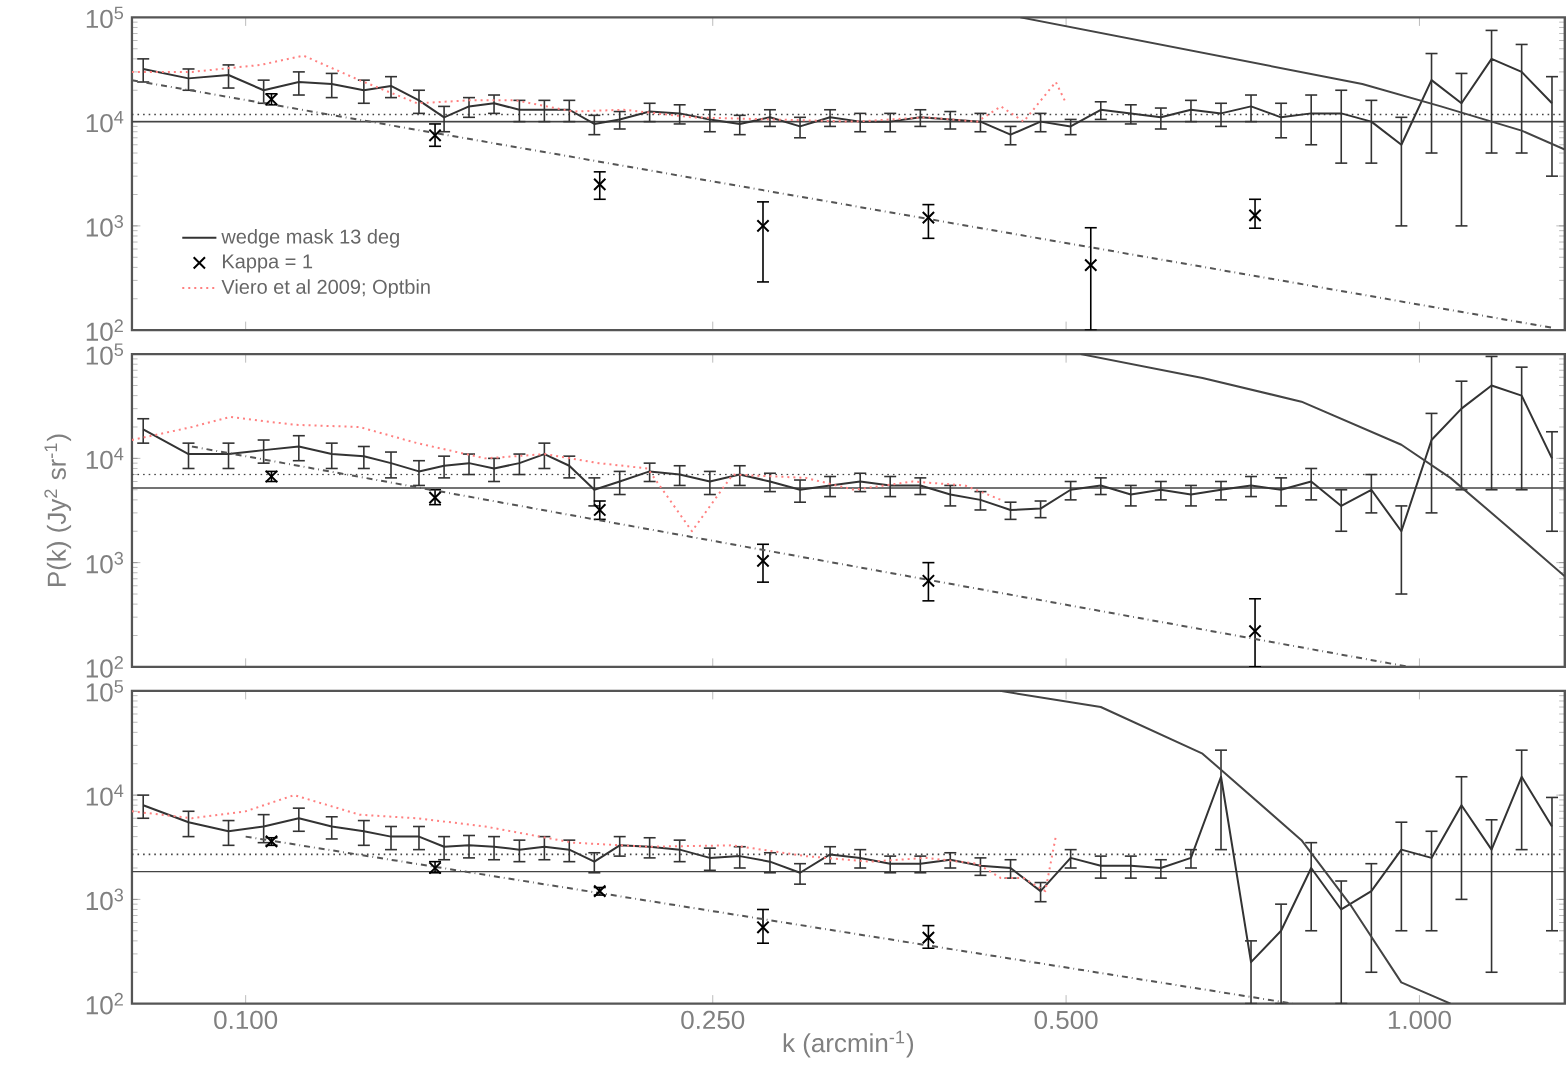 Image resolution: width=1566 pixels, height=1079 pixels. I want to click on x-tick-label: 1.000, so click(1419, 1020).